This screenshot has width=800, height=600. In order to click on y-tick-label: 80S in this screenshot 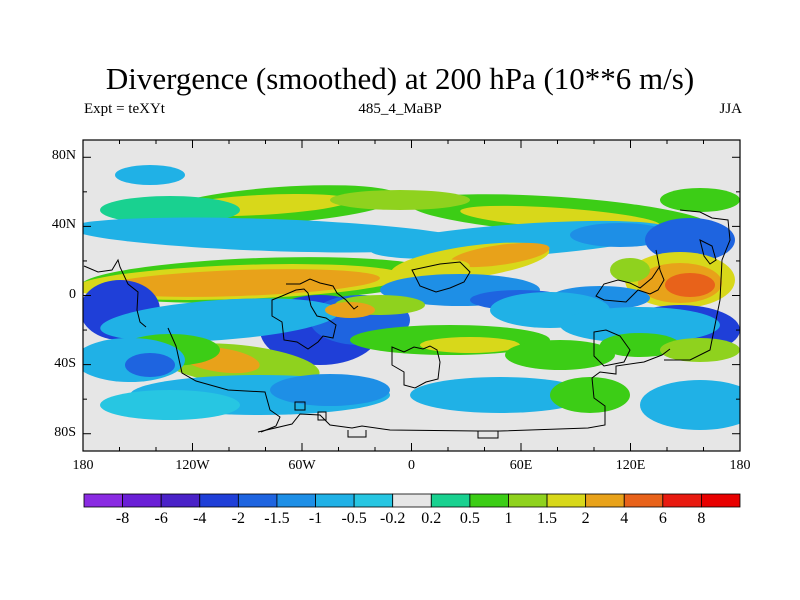, I will do `click(65, 432)`.